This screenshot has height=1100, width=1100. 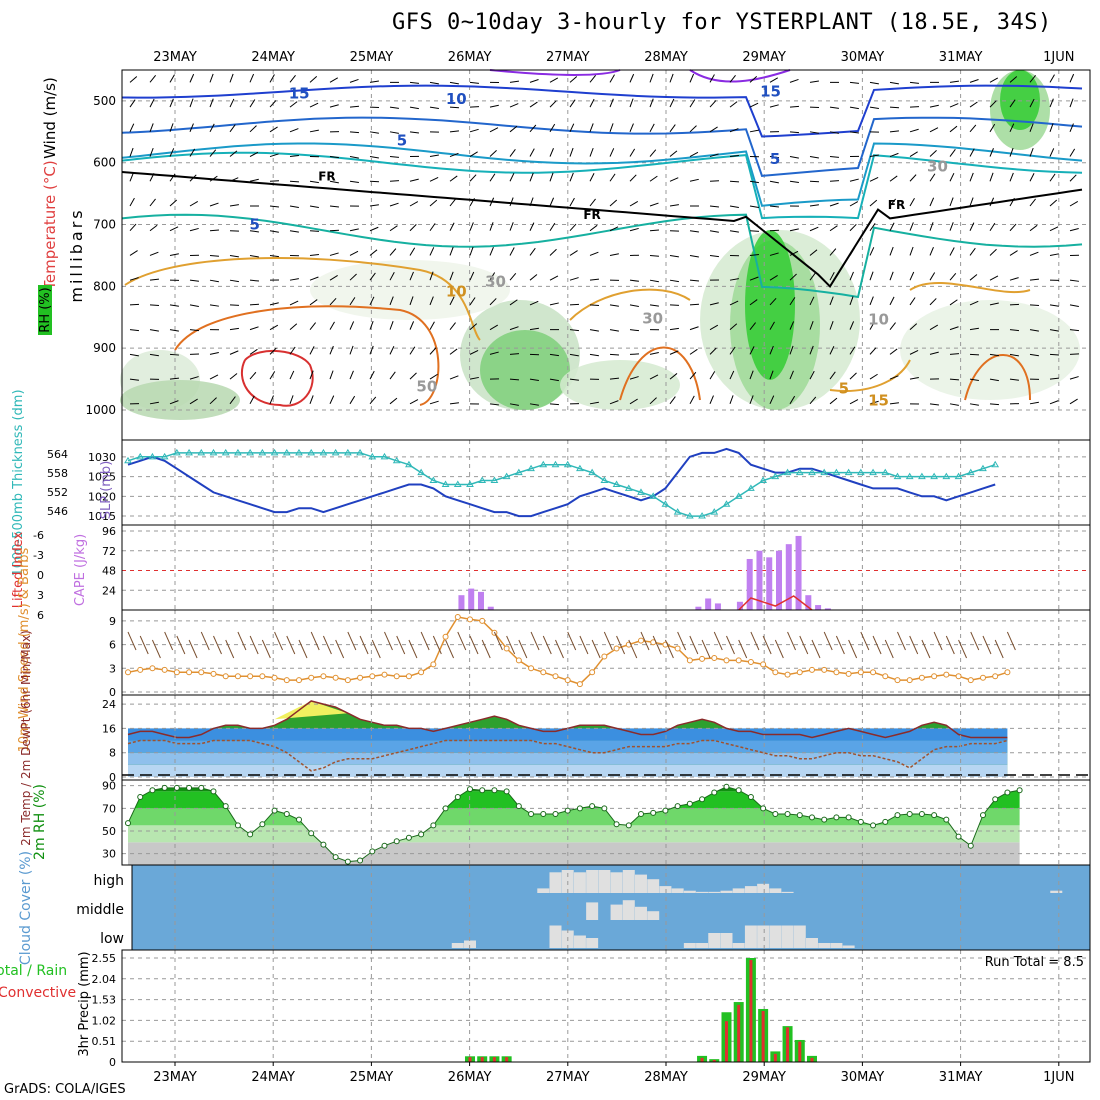 What do you see at coordinates (970, 287) in the screenshot?
I see `temp-contour` at bounding box center [970, 287].